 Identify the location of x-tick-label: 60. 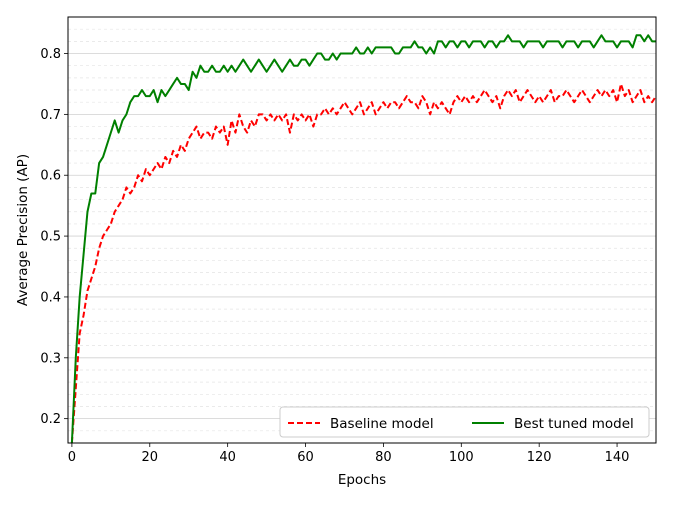
(305, 457).